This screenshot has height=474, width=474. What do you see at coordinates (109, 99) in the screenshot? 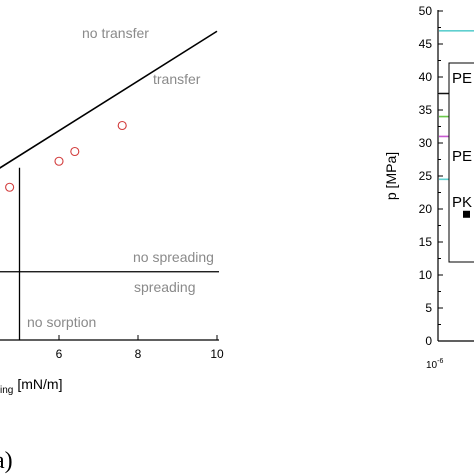
I see `transfer-boundary-line` at bounding box center [109, 99].